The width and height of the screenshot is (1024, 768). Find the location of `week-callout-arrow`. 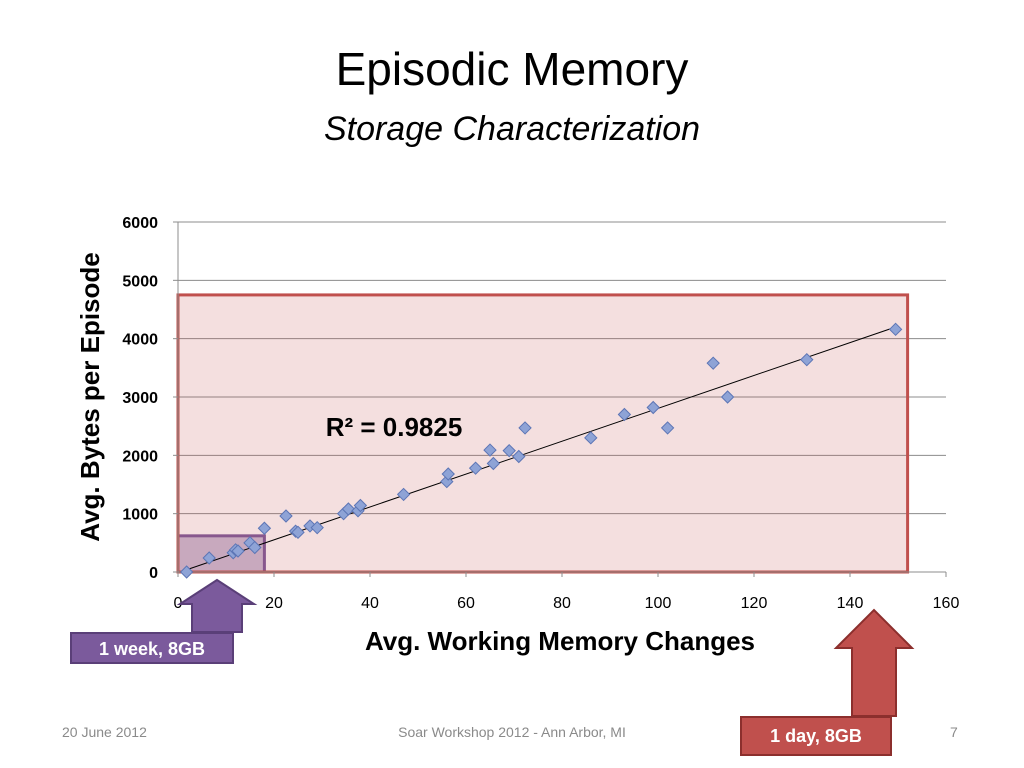

week-callout-arrow is located at coordinates (217, 605).